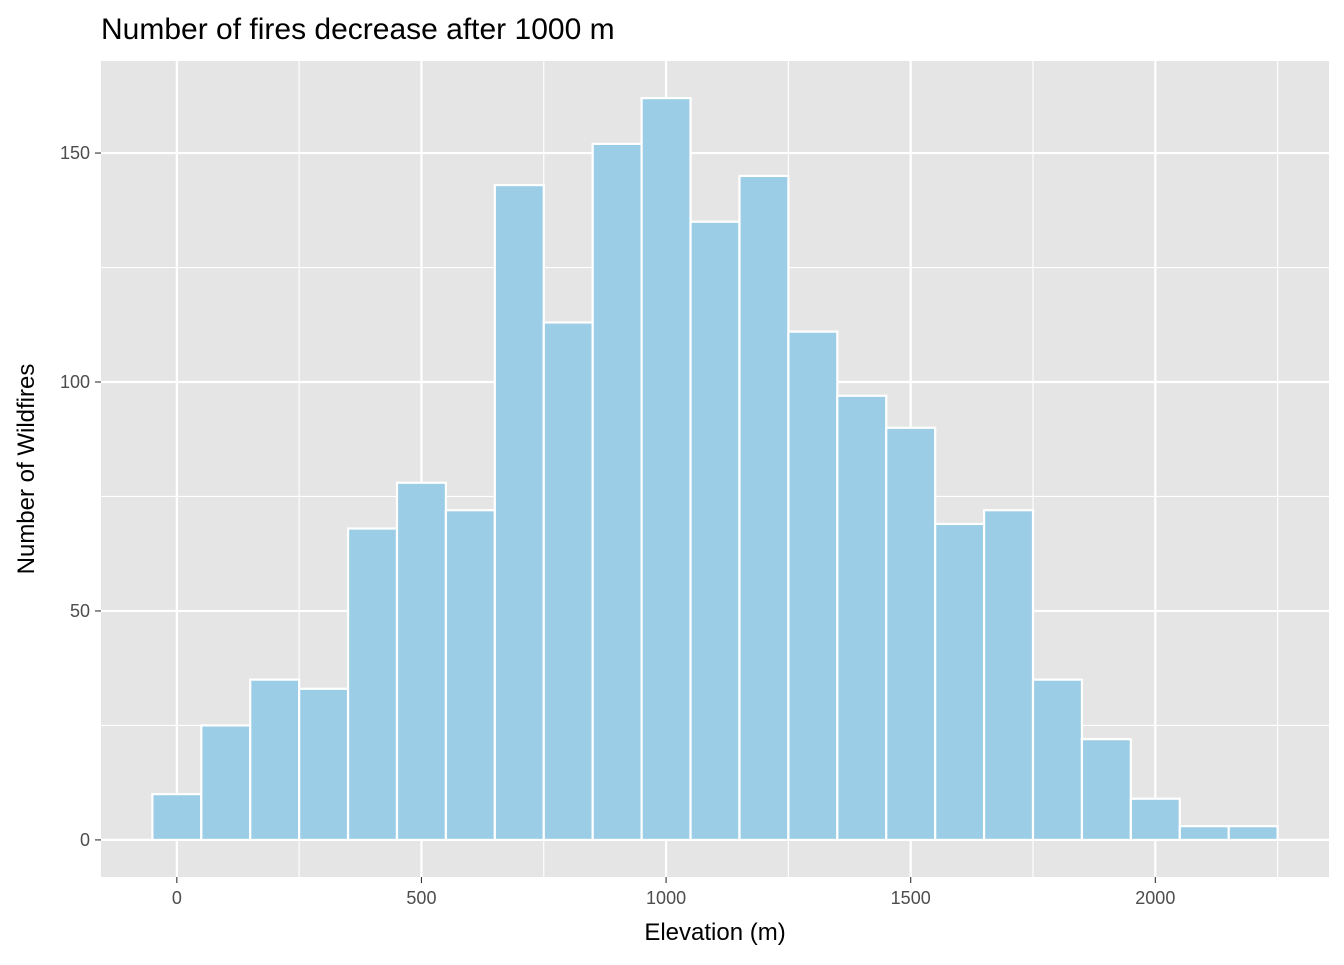 Image resolution: width=1344 pixels, height=965 pixels. I want to click on x-tick-label: 1000, so click(666, 898).